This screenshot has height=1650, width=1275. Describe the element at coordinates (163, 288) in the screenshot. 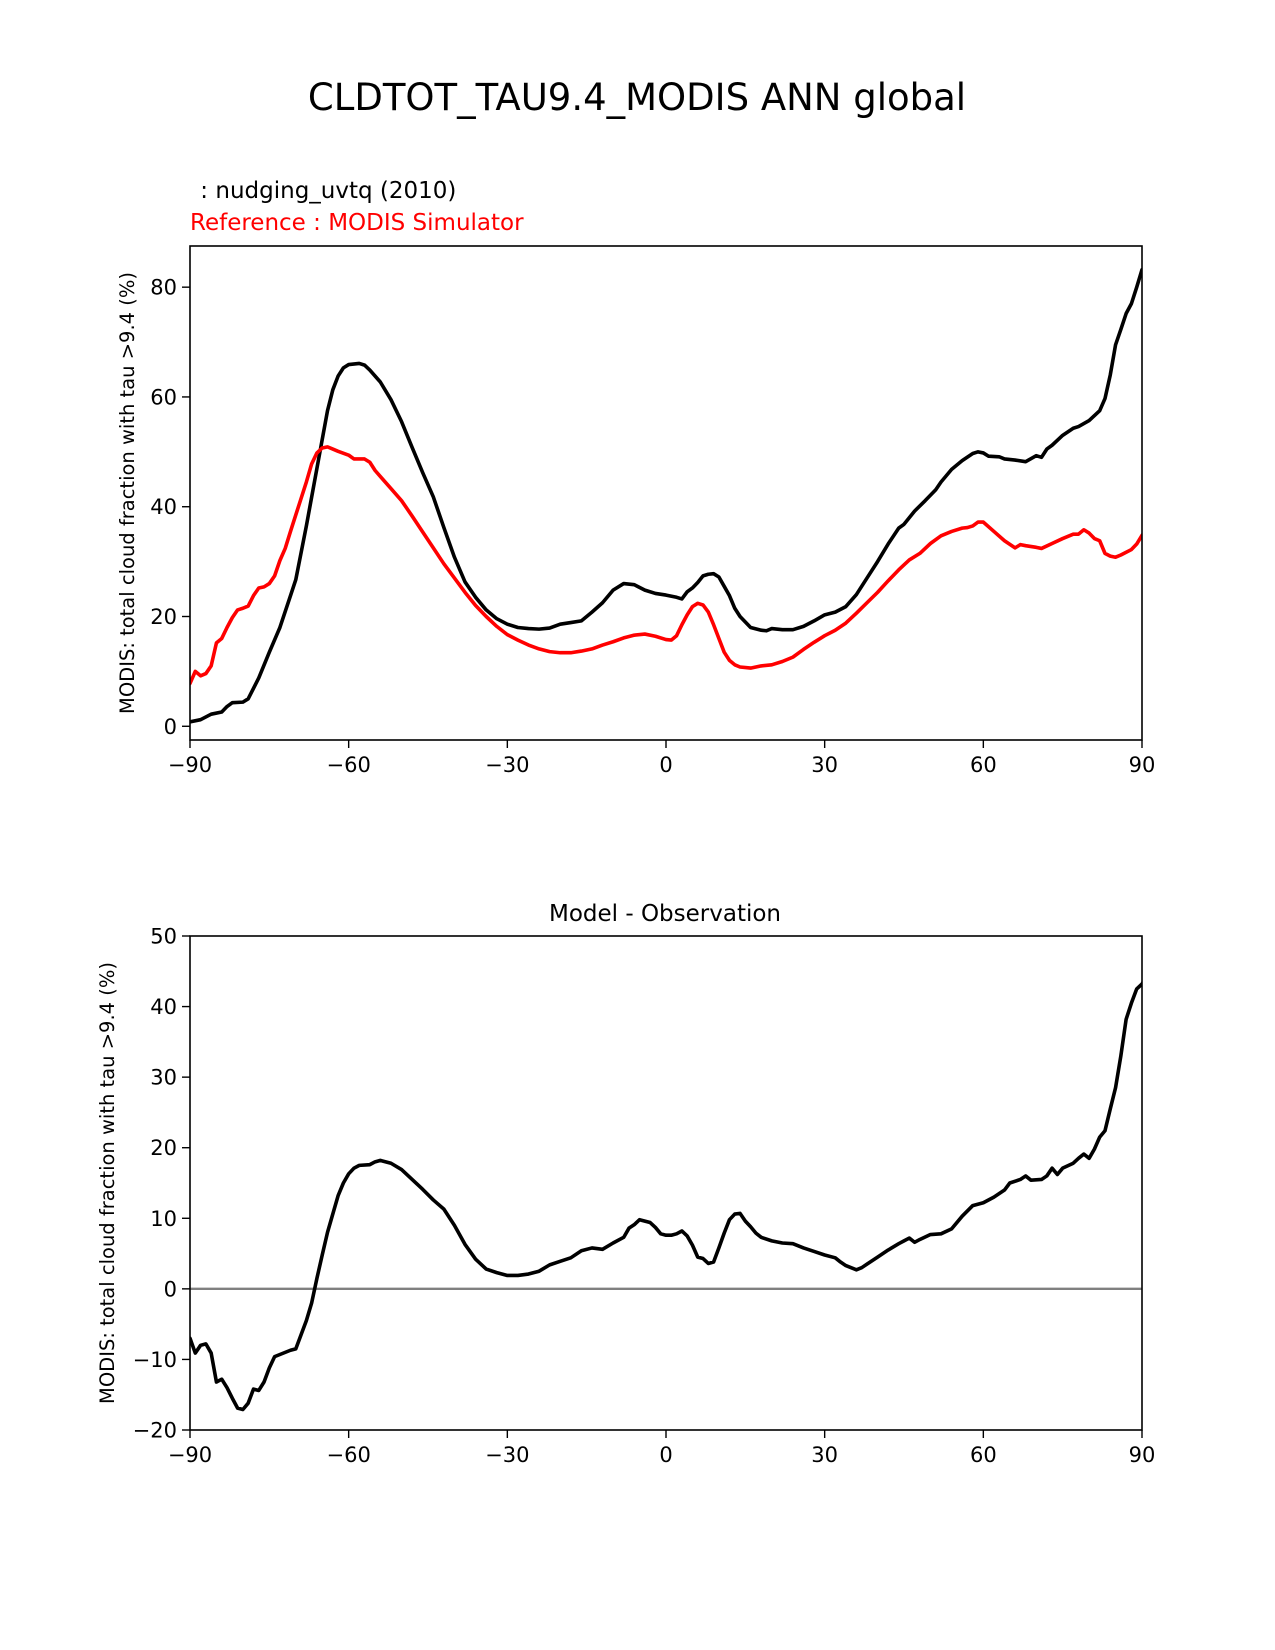

I see `top-ytick-label: 80` at that location.